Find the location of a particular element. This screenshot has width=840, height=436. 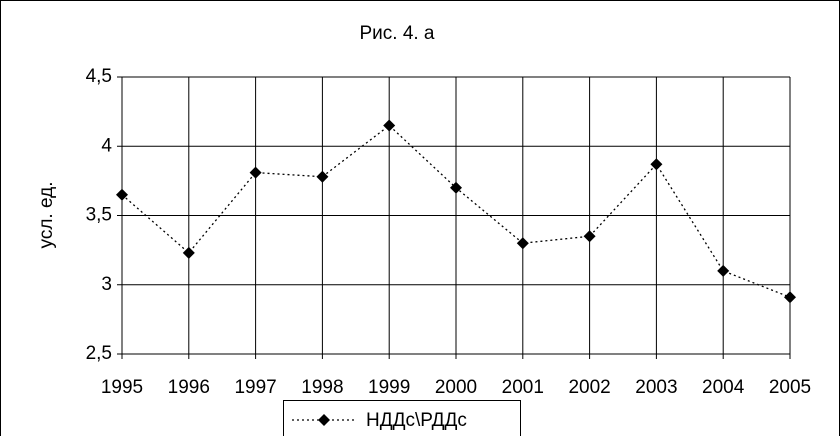

legend-marker is located at coordinates (324, 420).